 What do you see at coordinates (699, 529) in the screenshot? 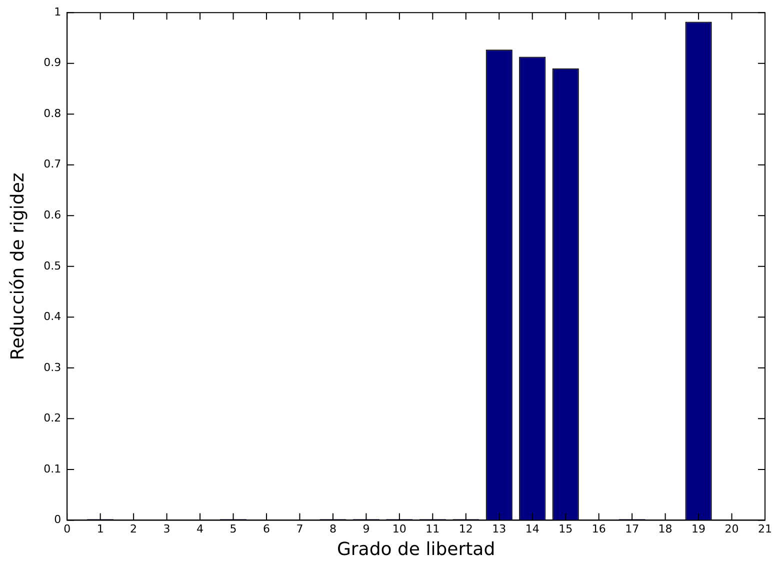
I see `x-tick-label: 19` at bounding box center [699, 529].